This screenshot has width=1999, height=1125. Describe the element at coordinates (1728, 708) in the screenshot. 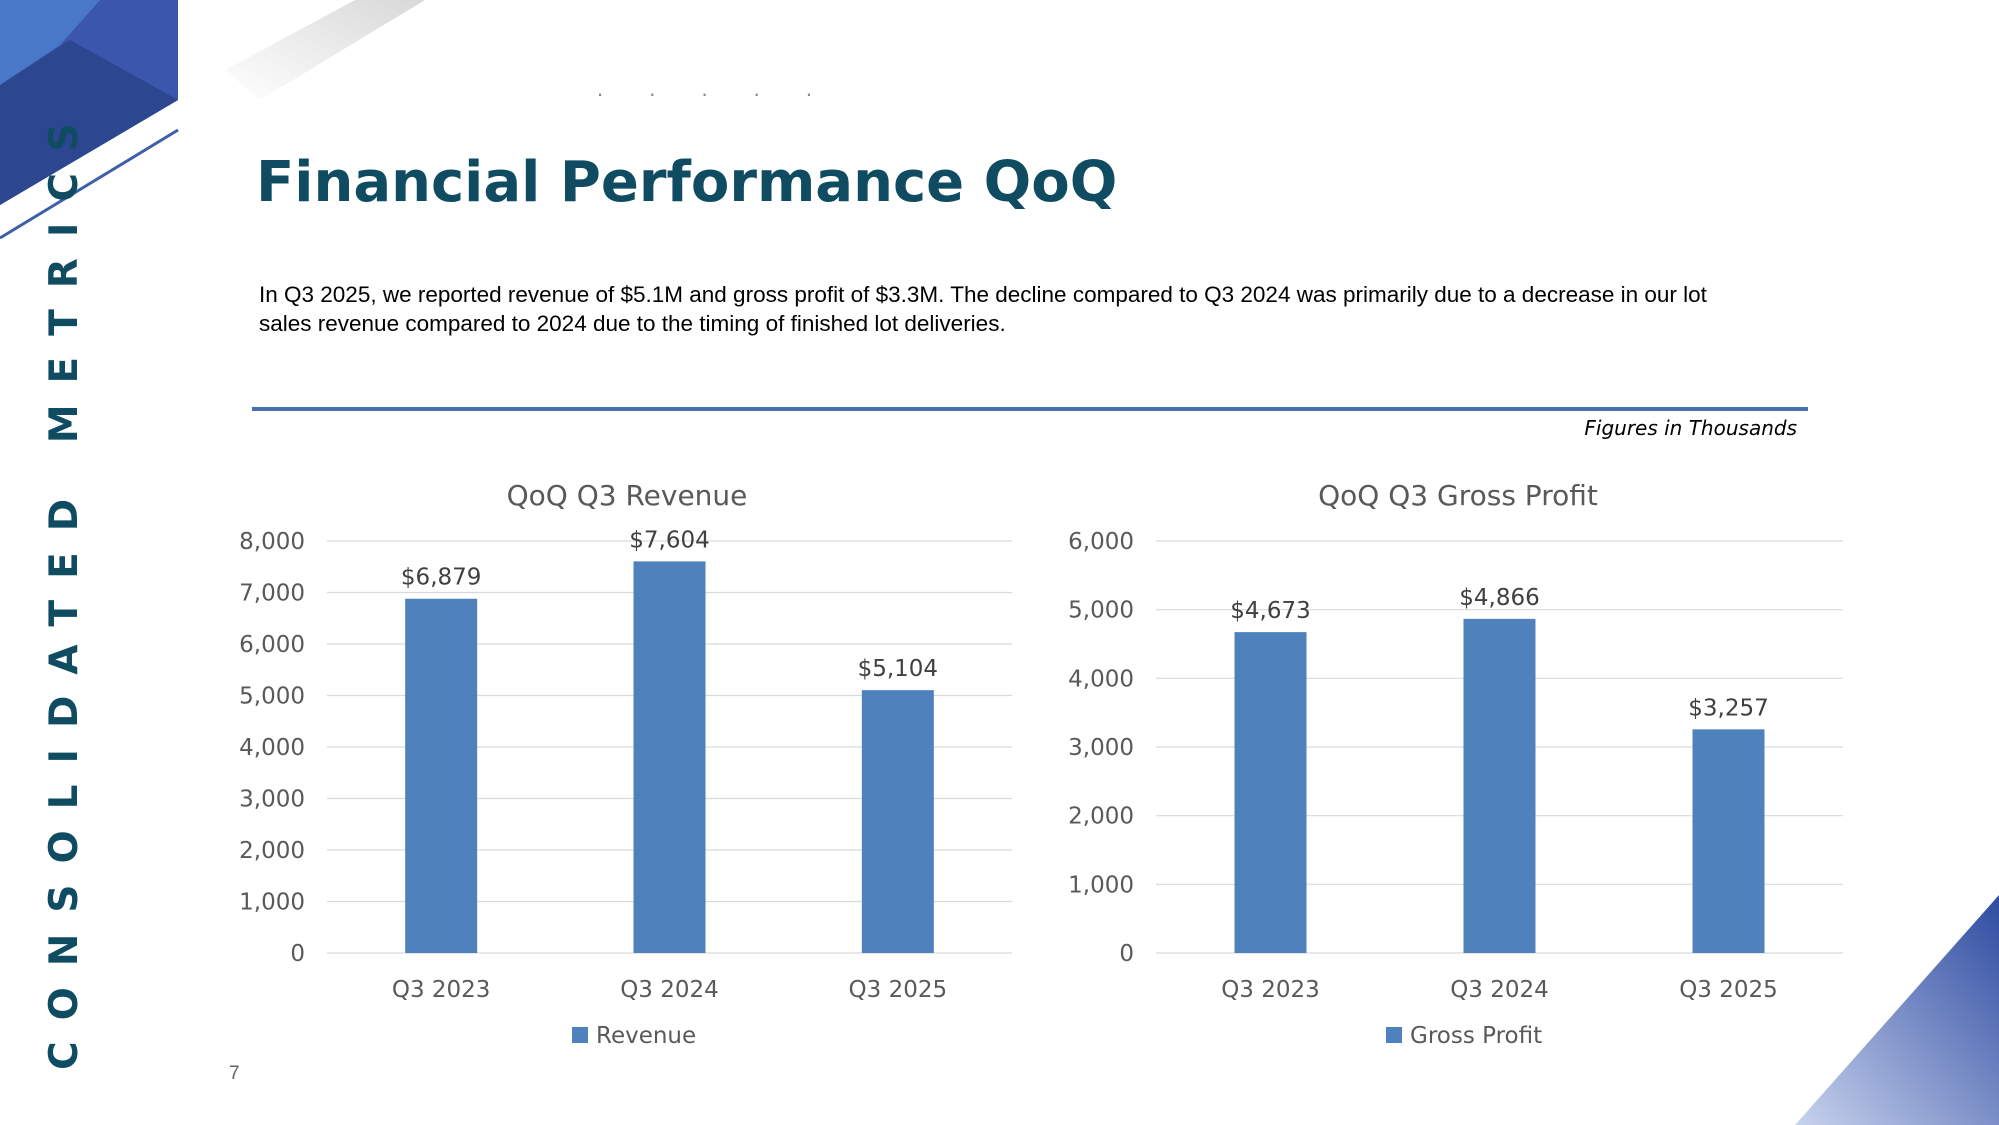

I see `data-label: $3,257` at that location.